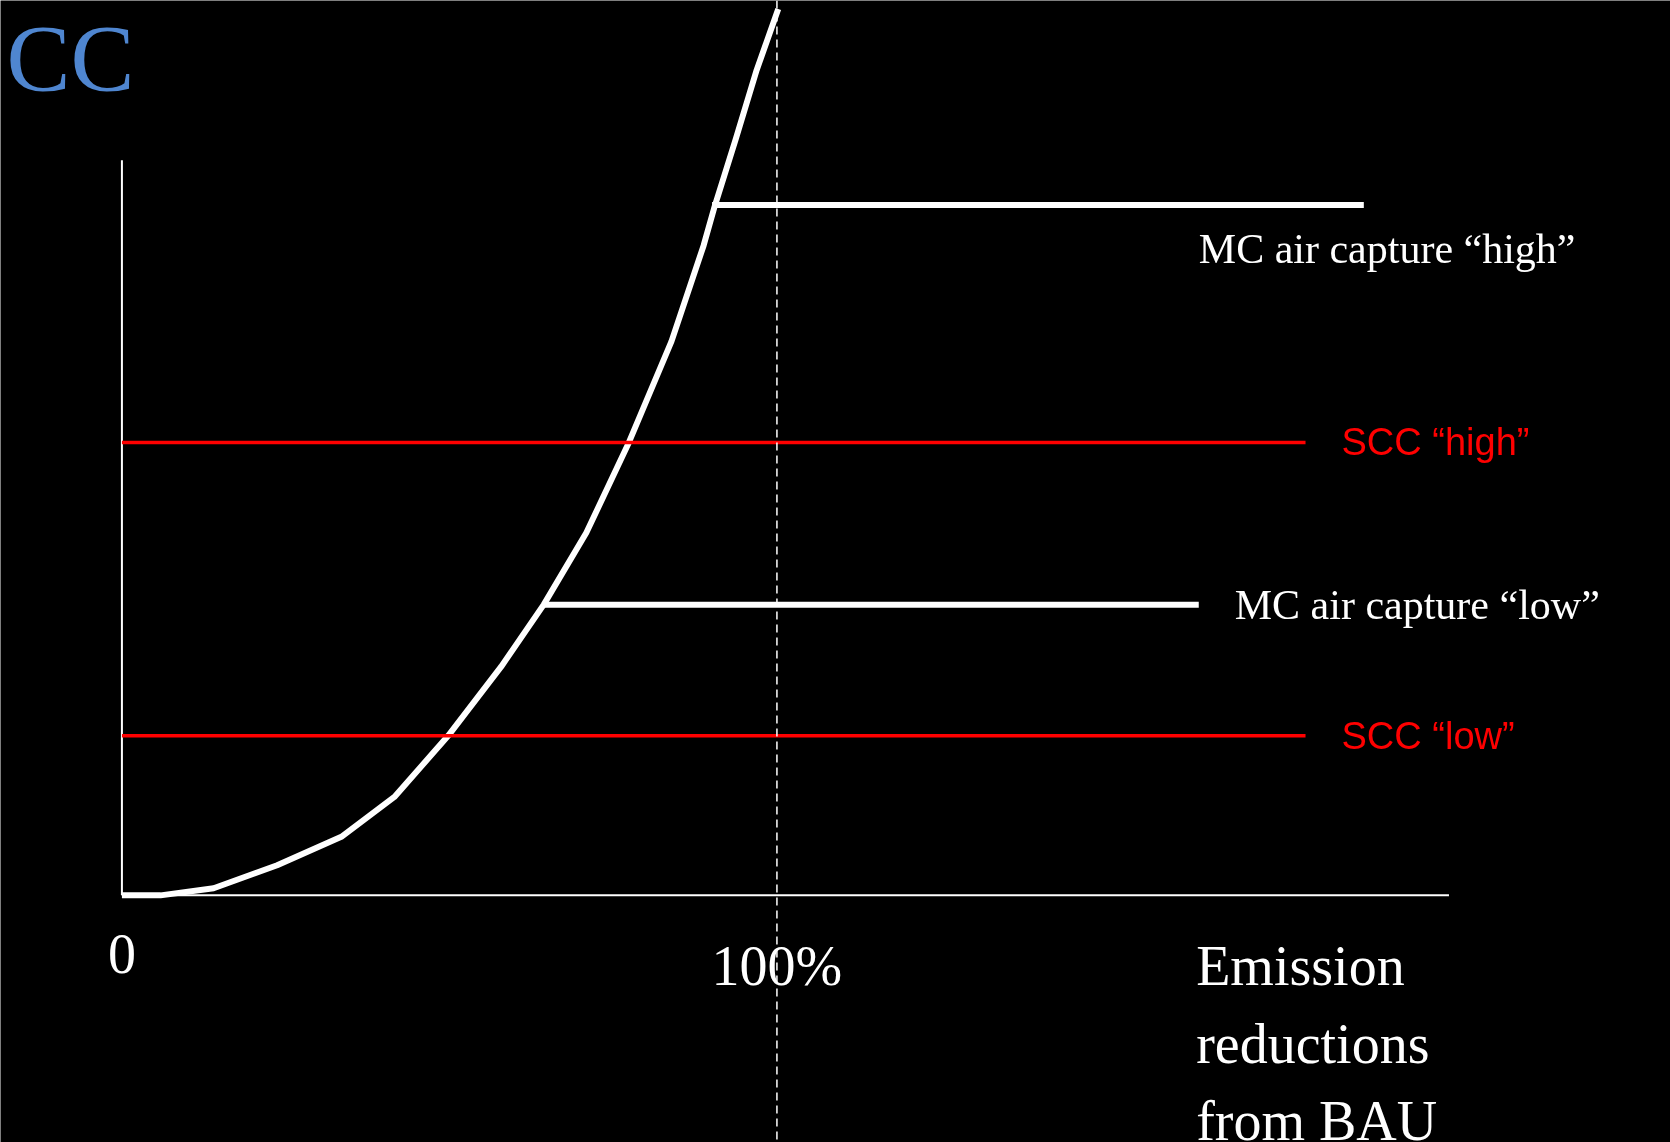  I want to click on series-label: MC air capture “low”, so click(1417, 604).